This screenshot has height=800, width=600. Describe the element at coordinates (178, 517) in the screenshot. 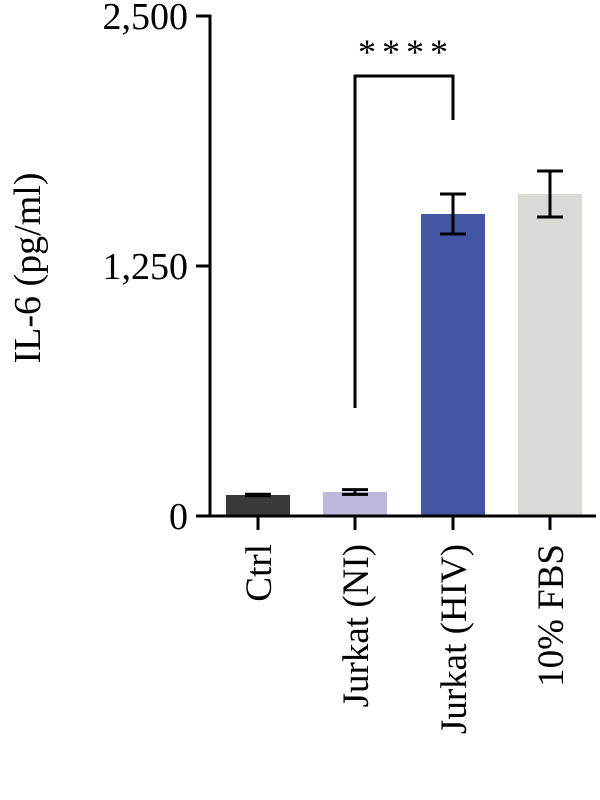

I see `y-tick-label-0: 0` at that location.